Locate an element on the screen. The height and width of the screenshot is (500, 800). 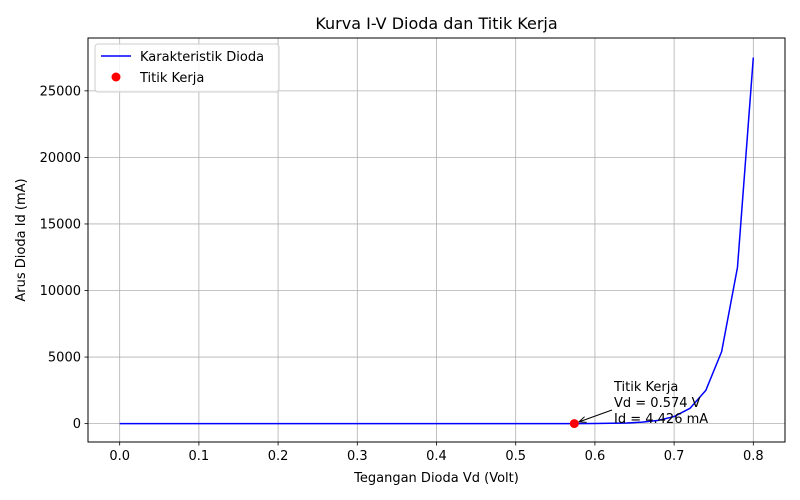
annotation: Titik Kerja Vd = 0.574 V Id = 4.426 mA is located at coordinates (642, 403).